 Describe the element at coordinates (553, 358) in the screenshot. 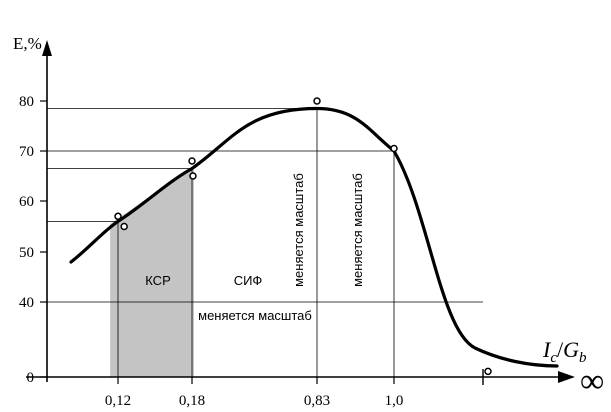

I see `x-label-var-sub: c` at that location.